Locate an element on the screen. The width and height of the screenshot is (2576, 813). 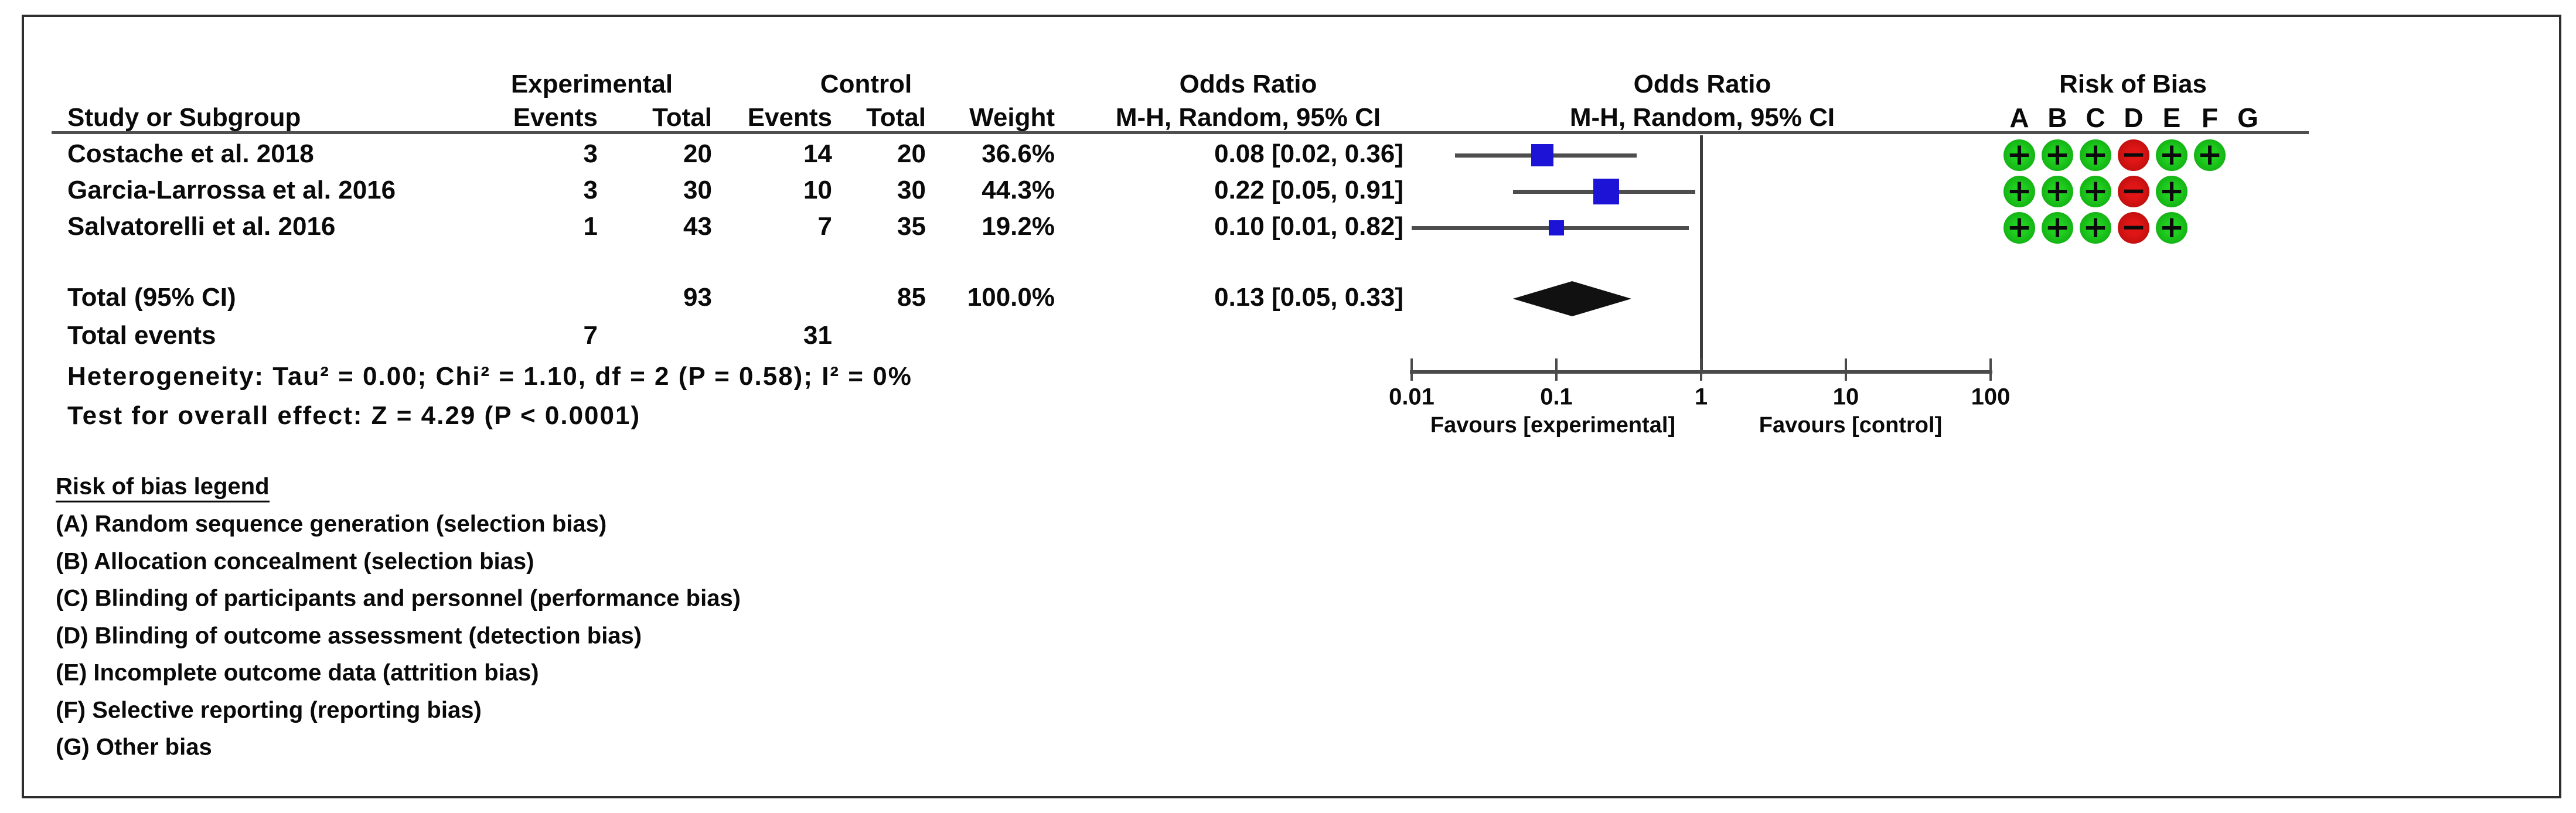
total-events-exp: 7 is located at coordinates (590, 335).